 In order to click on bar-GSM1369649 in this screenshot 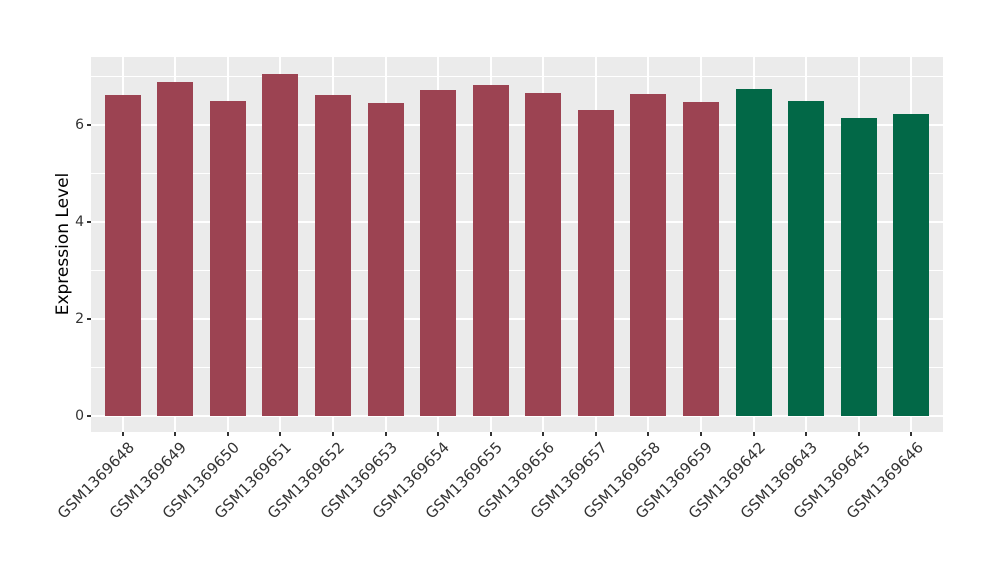, I will do `click(175, 248)`.